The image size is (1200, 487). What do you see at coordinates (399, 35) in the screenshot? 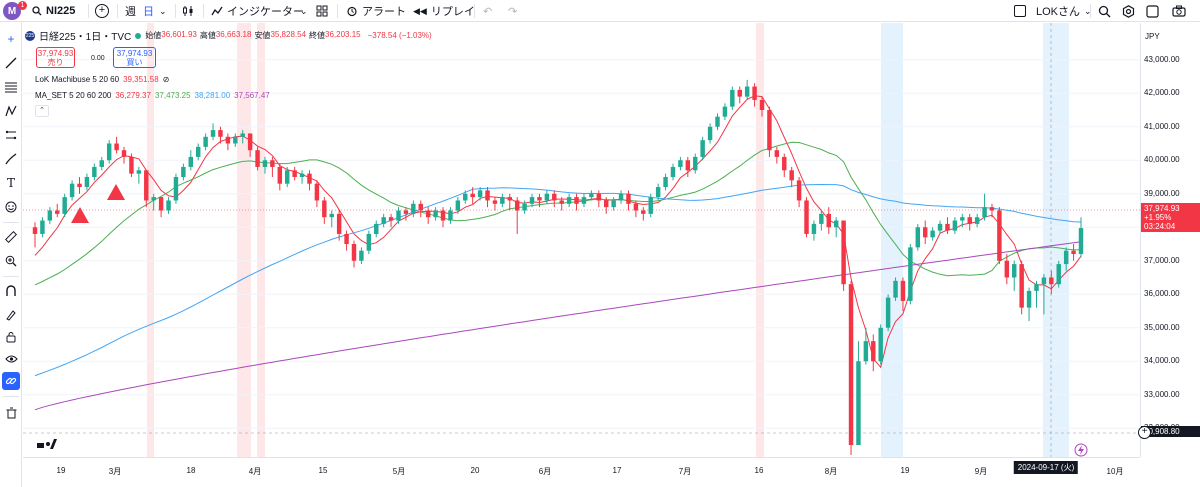
I see `change-value: −378.54 (−1.03%)` at bounding box center [399, 35].